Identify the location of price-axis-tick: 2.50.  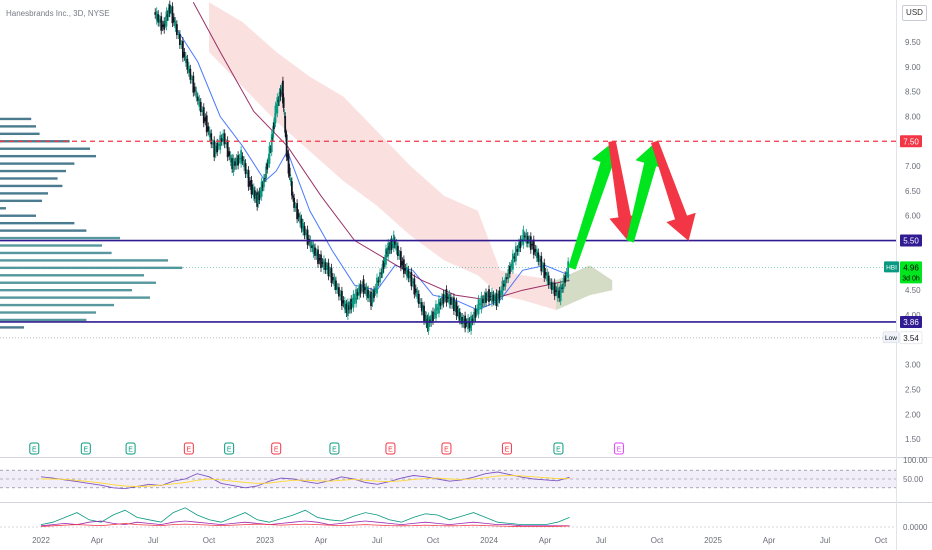
(913, 389).